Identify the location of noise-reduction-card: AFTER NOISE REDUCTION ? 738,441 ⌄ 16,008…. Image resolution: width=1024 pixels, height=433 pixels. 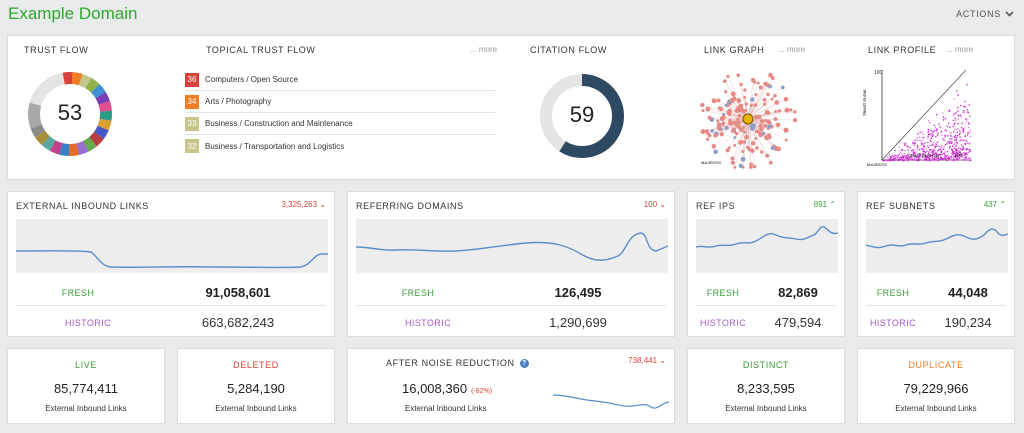
(511, 386).